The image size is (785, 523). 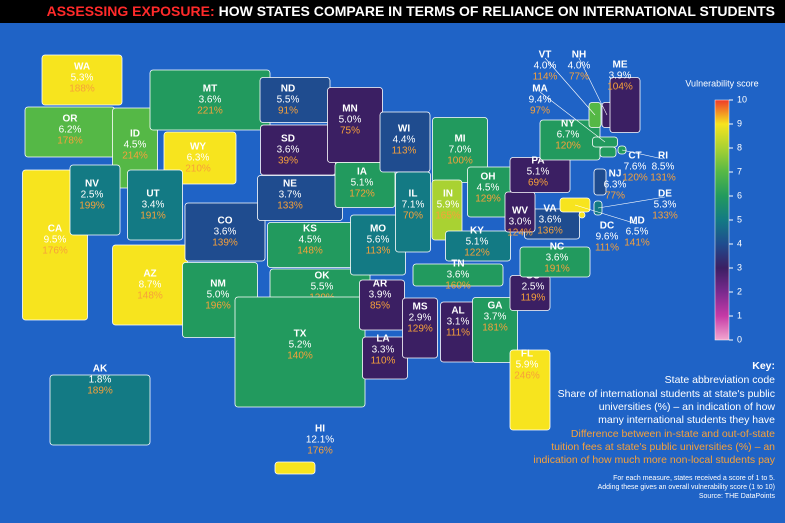 I want to click on colorbar-tick-label: 1, so click(x=739, y=315).